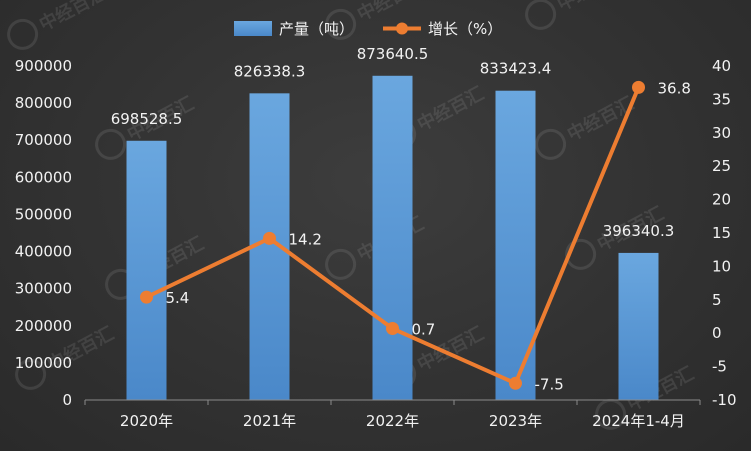  What do you see at coordinates (721, 166) in the screenshot?
I see `y-right-tick-label: 25` at bounding box center [721, 166].